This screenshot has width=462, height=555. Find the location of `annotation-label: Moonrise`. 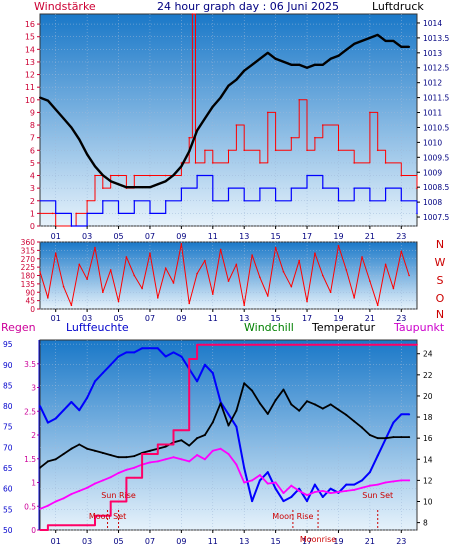

annotation-label: Moonrise is located at coordinates (318, 539).